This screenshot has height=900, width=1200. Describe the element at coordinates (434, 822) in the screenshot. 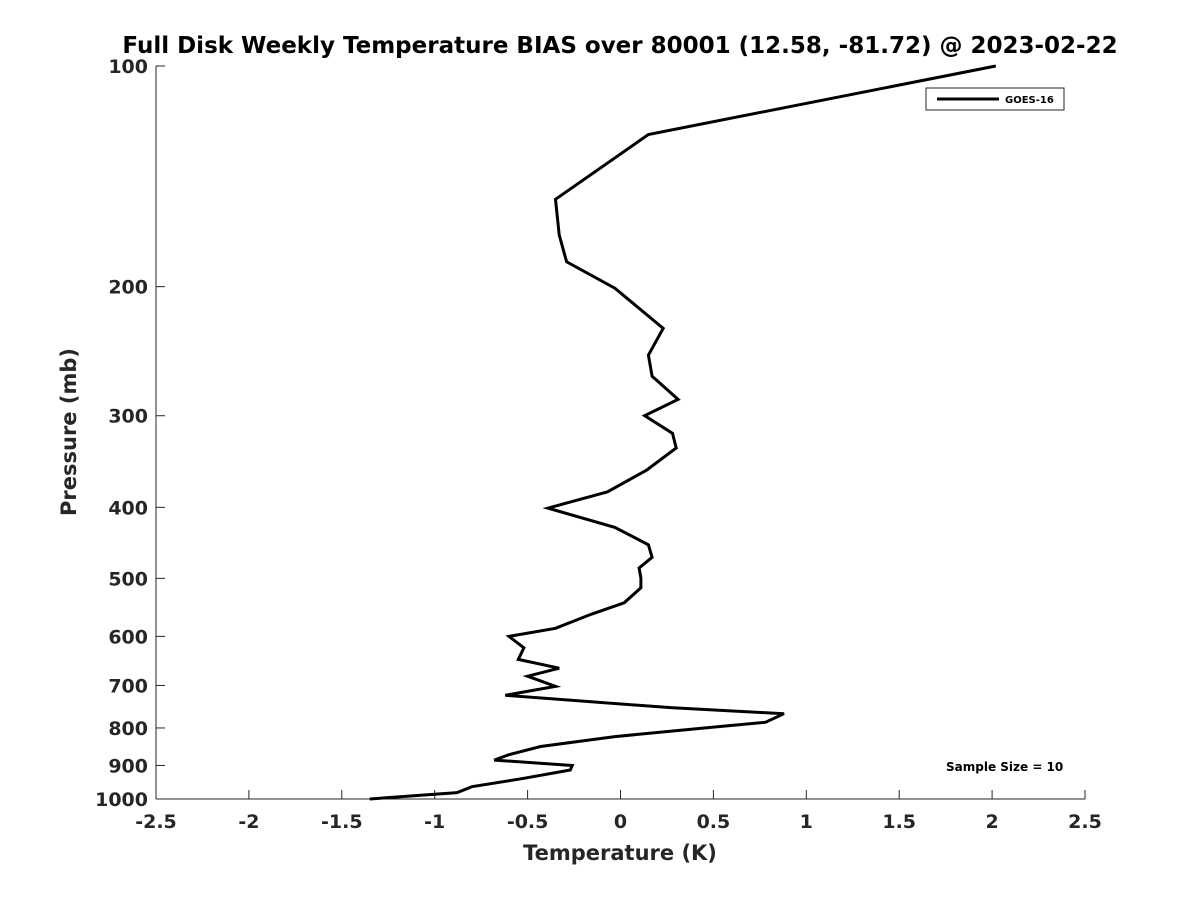

I see `x-tick-label: -1` at that location.